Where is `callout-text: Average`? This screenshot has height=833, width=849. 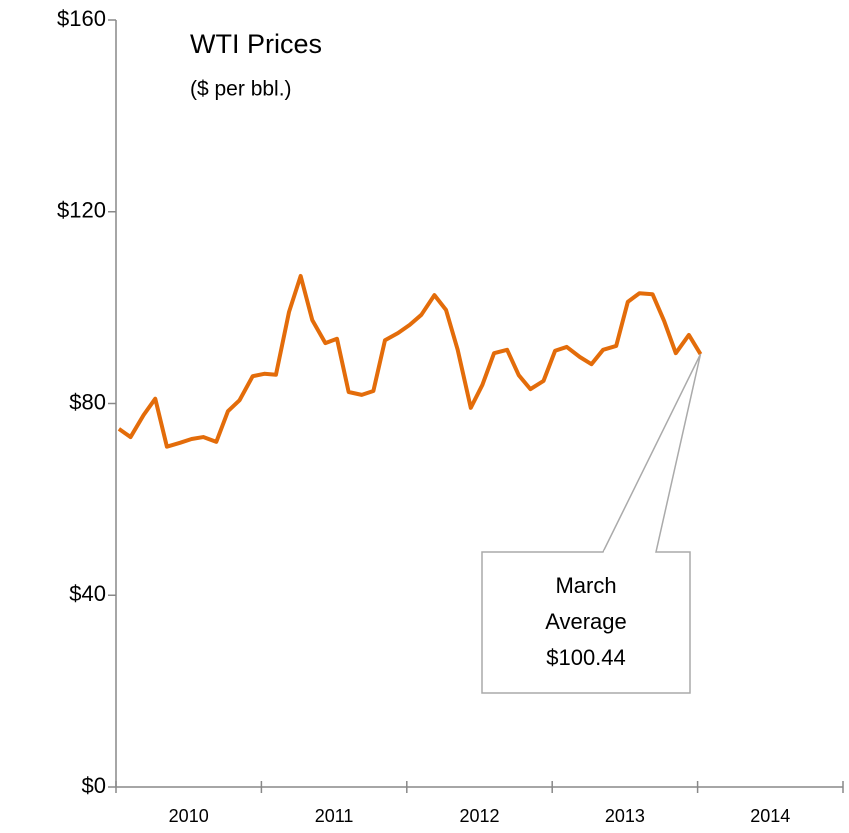 callout-text: Average is located at coordinates (586, 621).